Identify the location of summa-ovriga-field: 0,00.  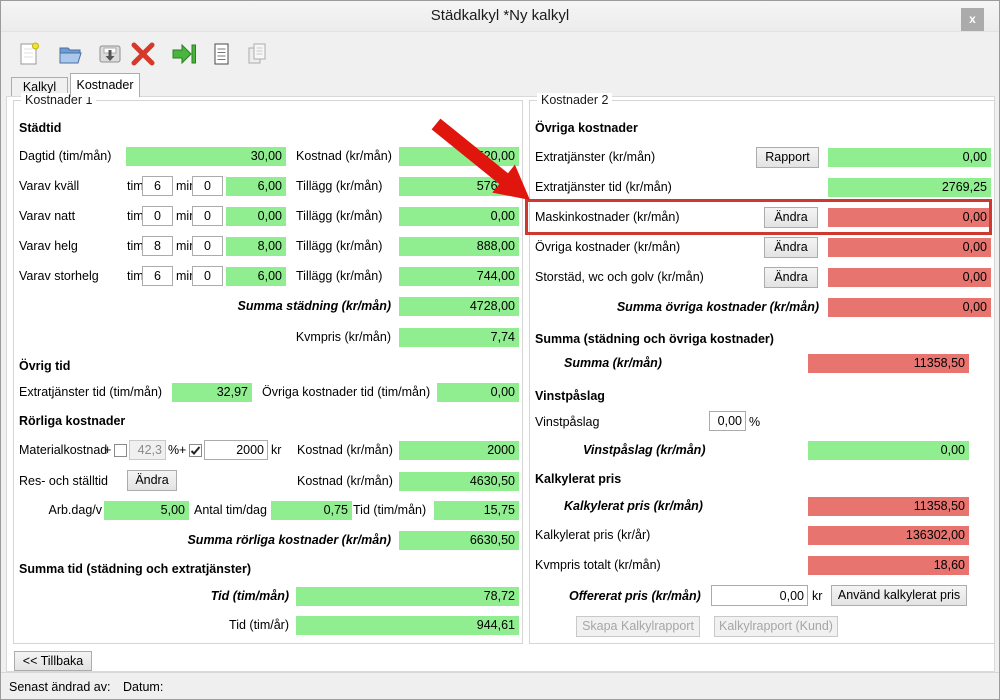
(909, 307).